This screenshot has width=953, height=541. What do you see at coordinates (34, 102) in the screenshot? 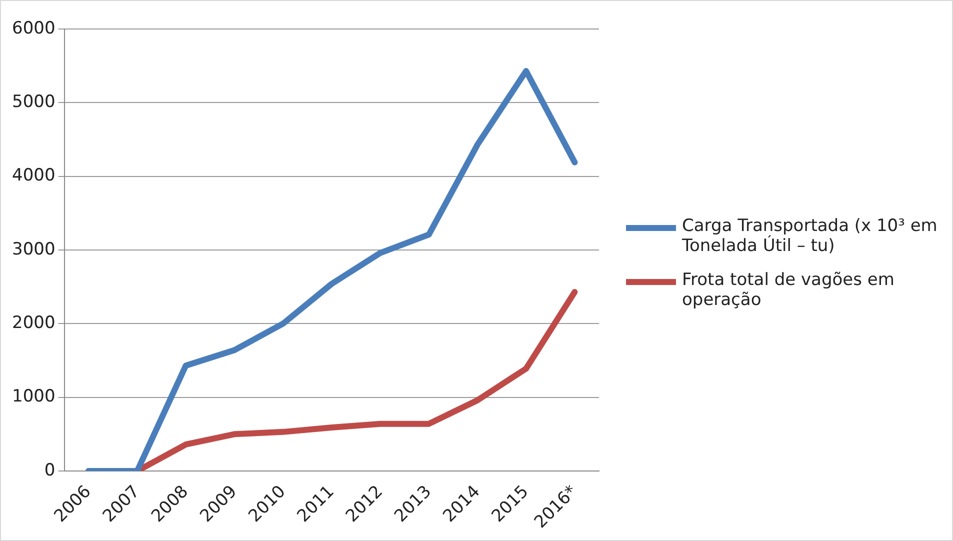
I see `y-tick-label: 5000` at bounding box center [34, 102].